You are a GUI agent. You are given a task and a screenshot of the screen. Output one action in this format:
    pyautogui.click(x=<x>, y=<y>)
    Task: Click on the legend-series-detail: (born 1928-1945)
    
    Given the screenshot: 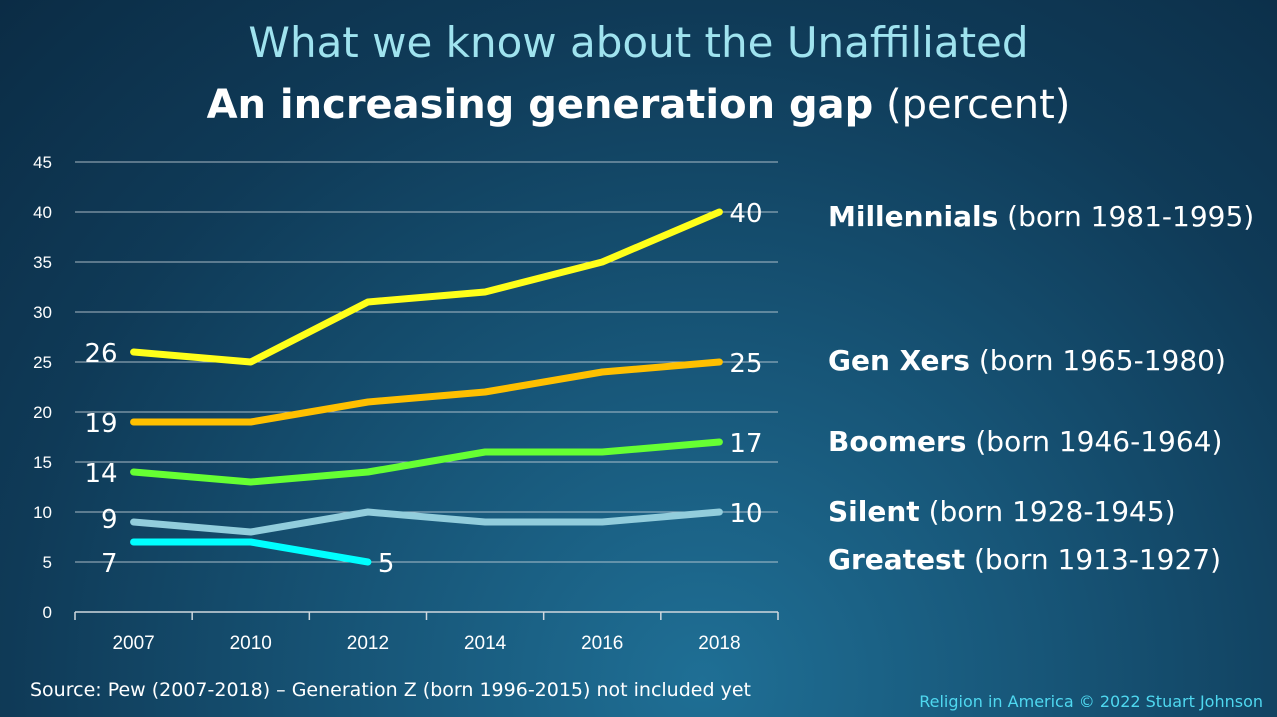 What is the action you would take?
    pyautogui.click(x=1047, y=511)
    